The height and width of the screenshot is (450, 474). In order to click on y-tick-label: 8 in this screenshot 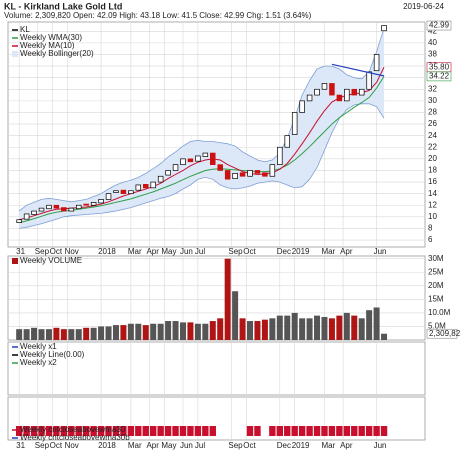, I will do `click(430, 228)`.